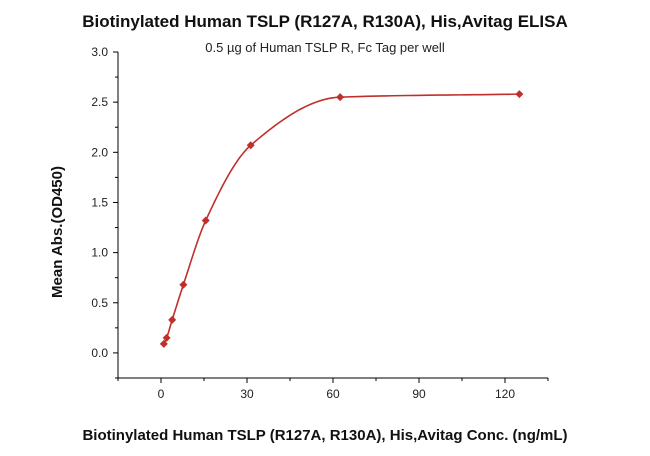 Image resolution: width=650 pixels, height=456 pixels. I want to click on x-tick-label: 0, so click(161, 394).